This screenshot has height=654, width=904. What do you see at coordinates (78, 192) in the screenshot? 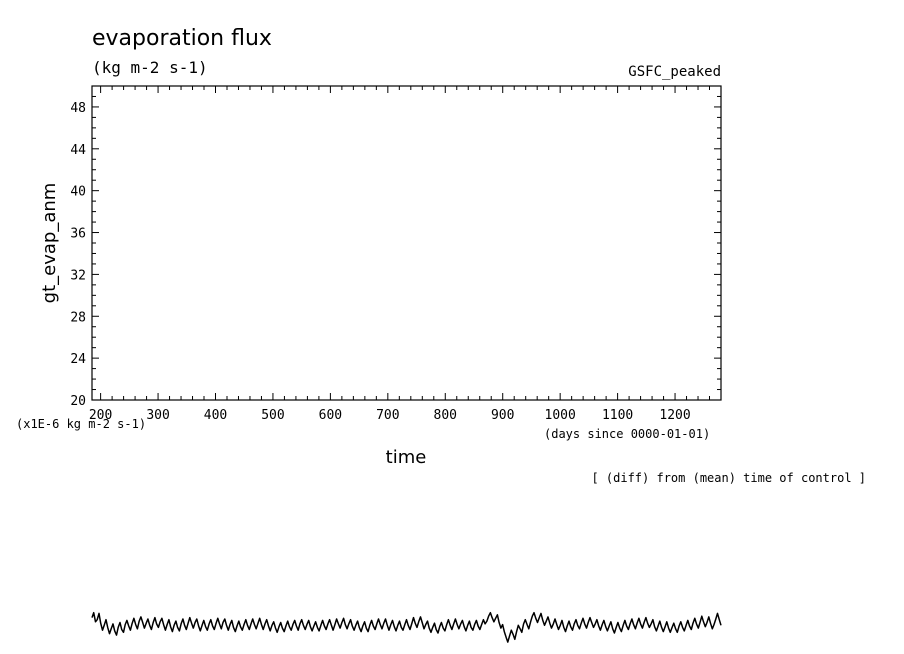
I see `y-tick-label: 40` at bounding box center [78, 192].